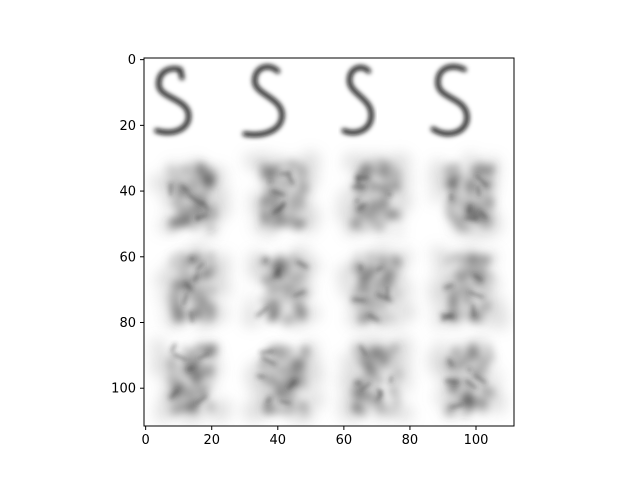 The width and height of the screenshot is (640, 480). What do you see at coordinates (211, 440) in the screenshot?
I see `x-tick-label: 20` at bounding box center [211, 440].